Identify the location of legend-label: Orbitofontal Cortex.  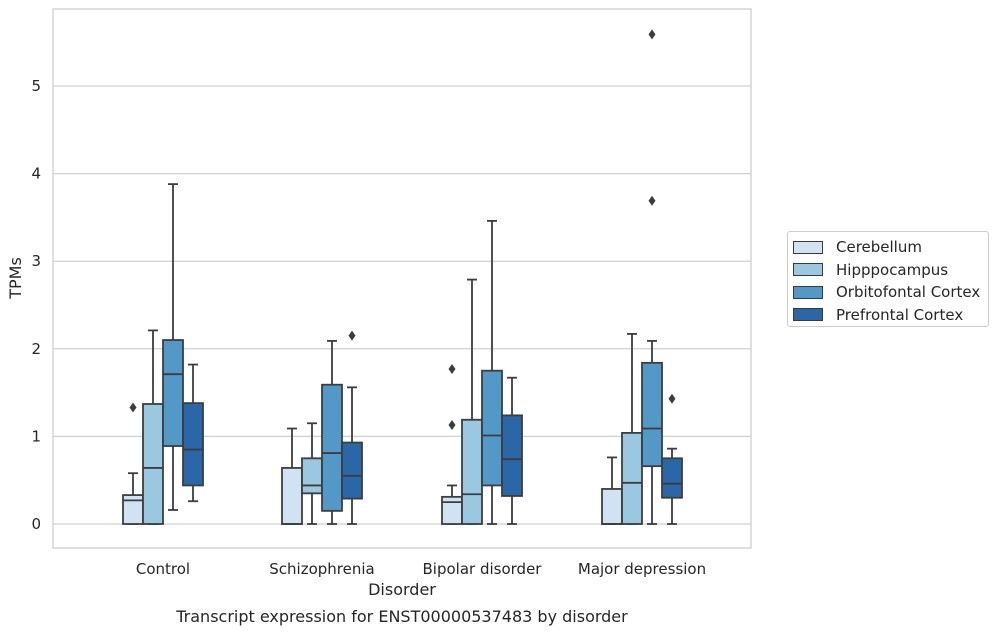
(908, 292).